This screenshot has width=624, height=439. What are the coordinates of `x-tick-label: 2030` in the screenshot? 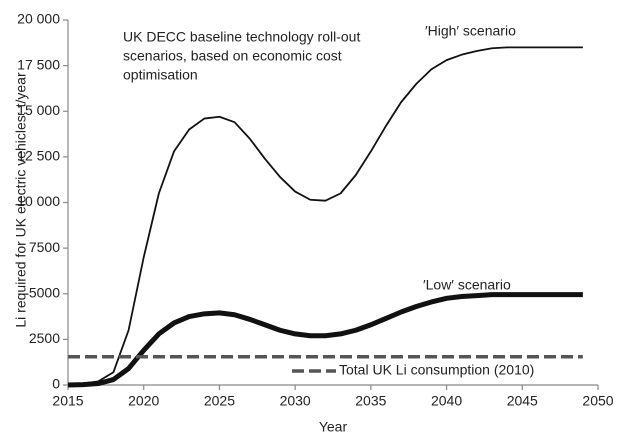 It's located at (295, 401).